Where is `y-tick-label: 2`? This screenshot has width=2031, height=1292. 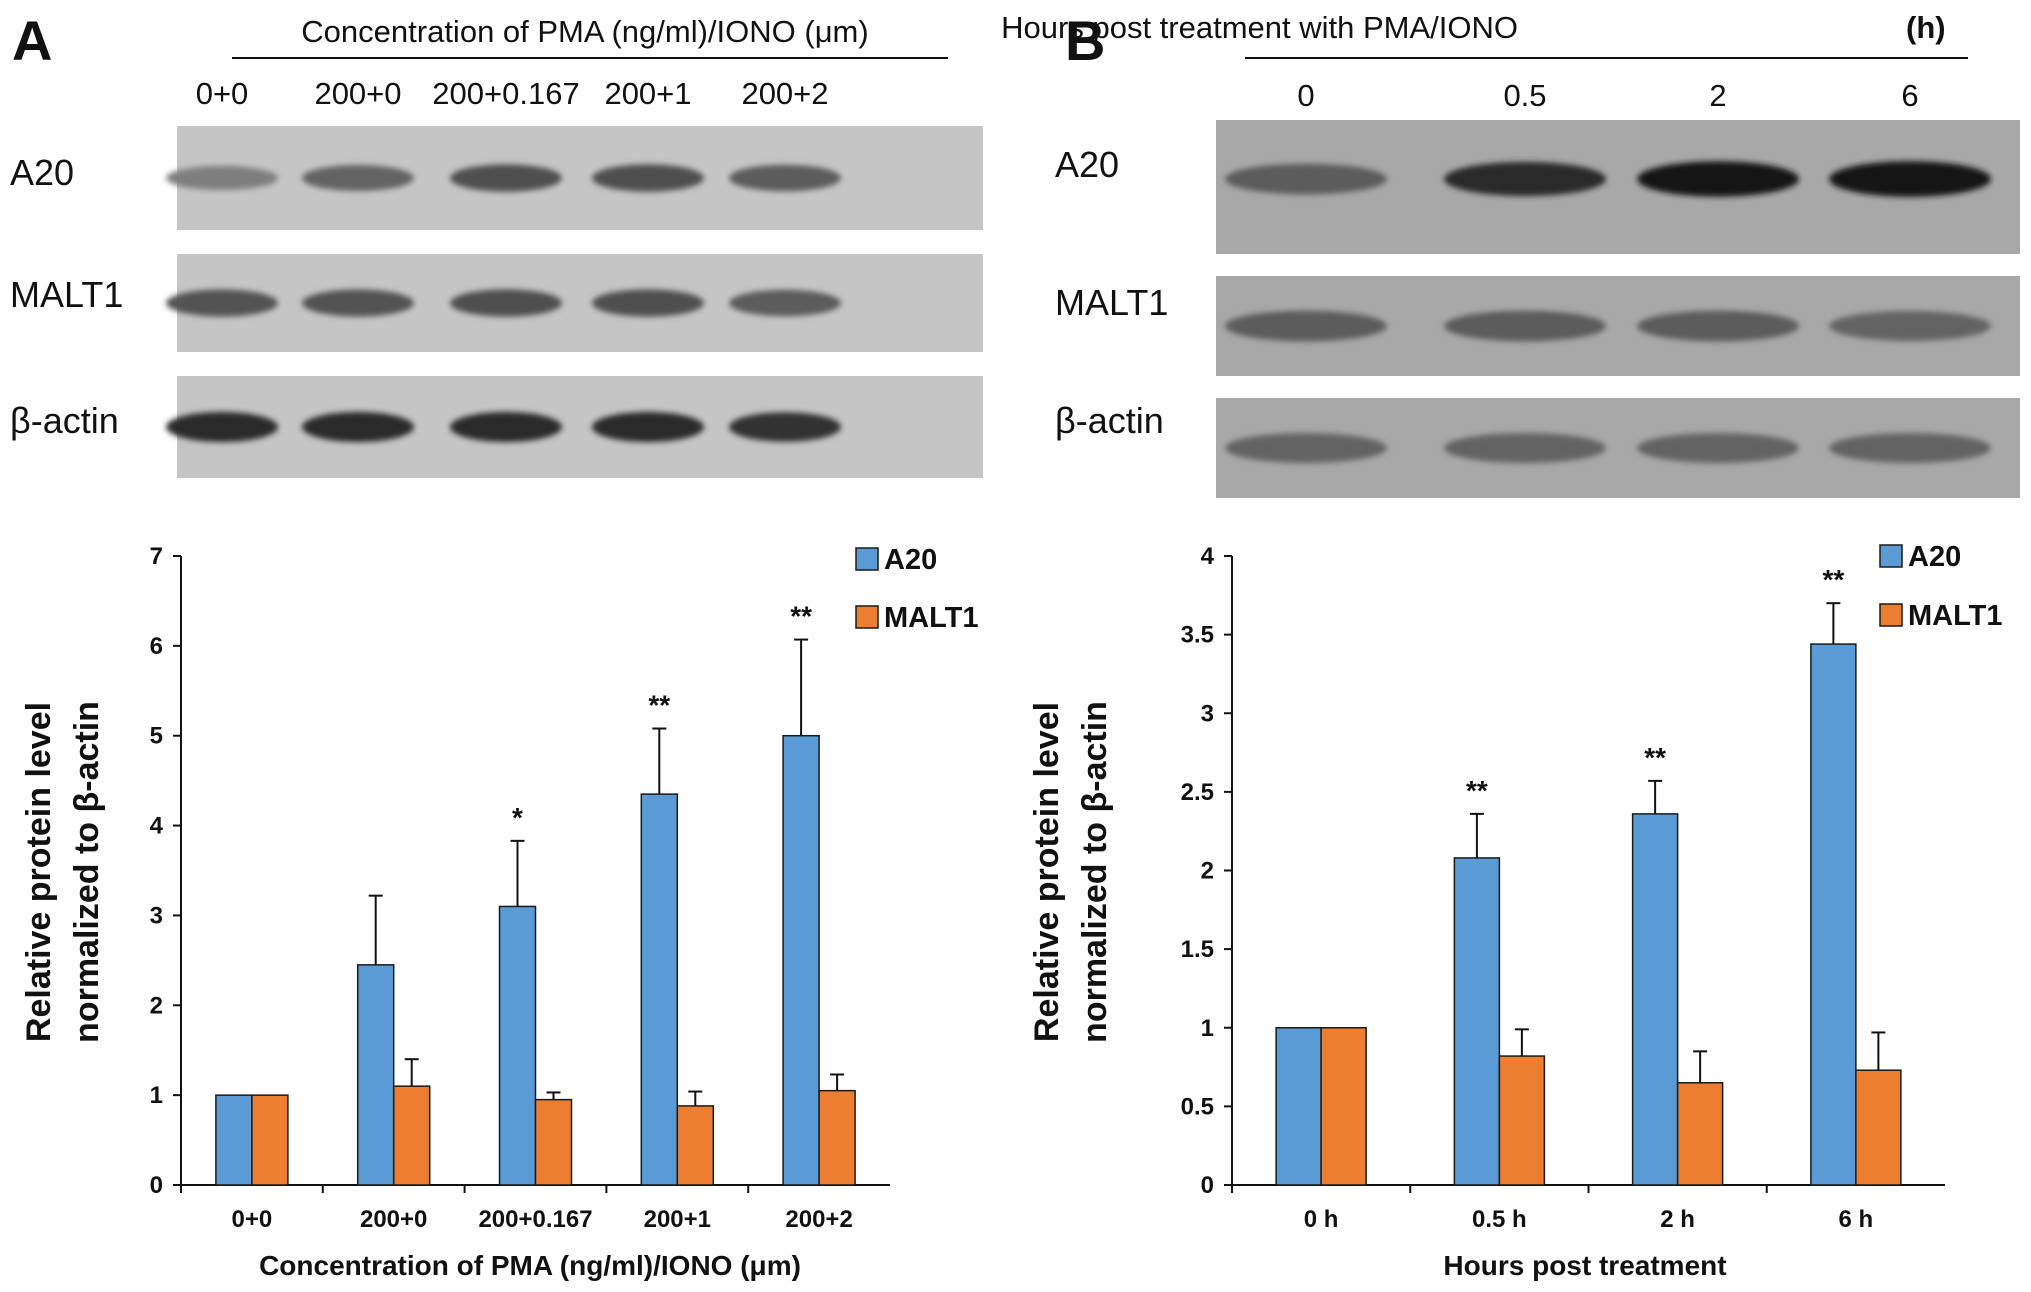 y-tick-label: 2 is located at coordinates (156, 1005).